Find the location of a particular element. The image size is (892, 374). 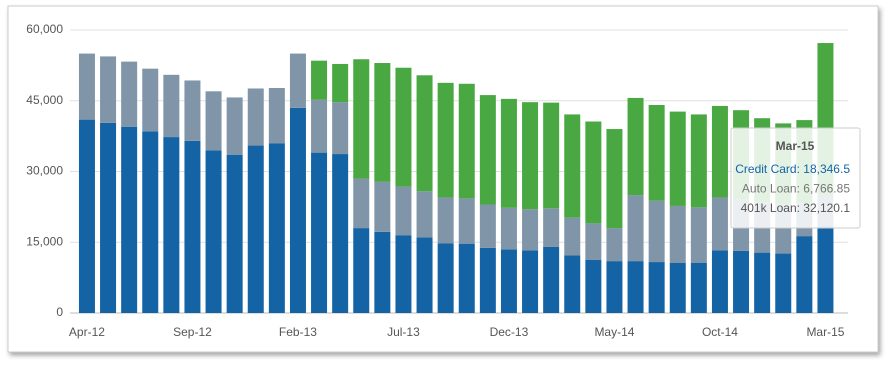

x-tick-label: Apr-12 is located at coordinates (87, 332).